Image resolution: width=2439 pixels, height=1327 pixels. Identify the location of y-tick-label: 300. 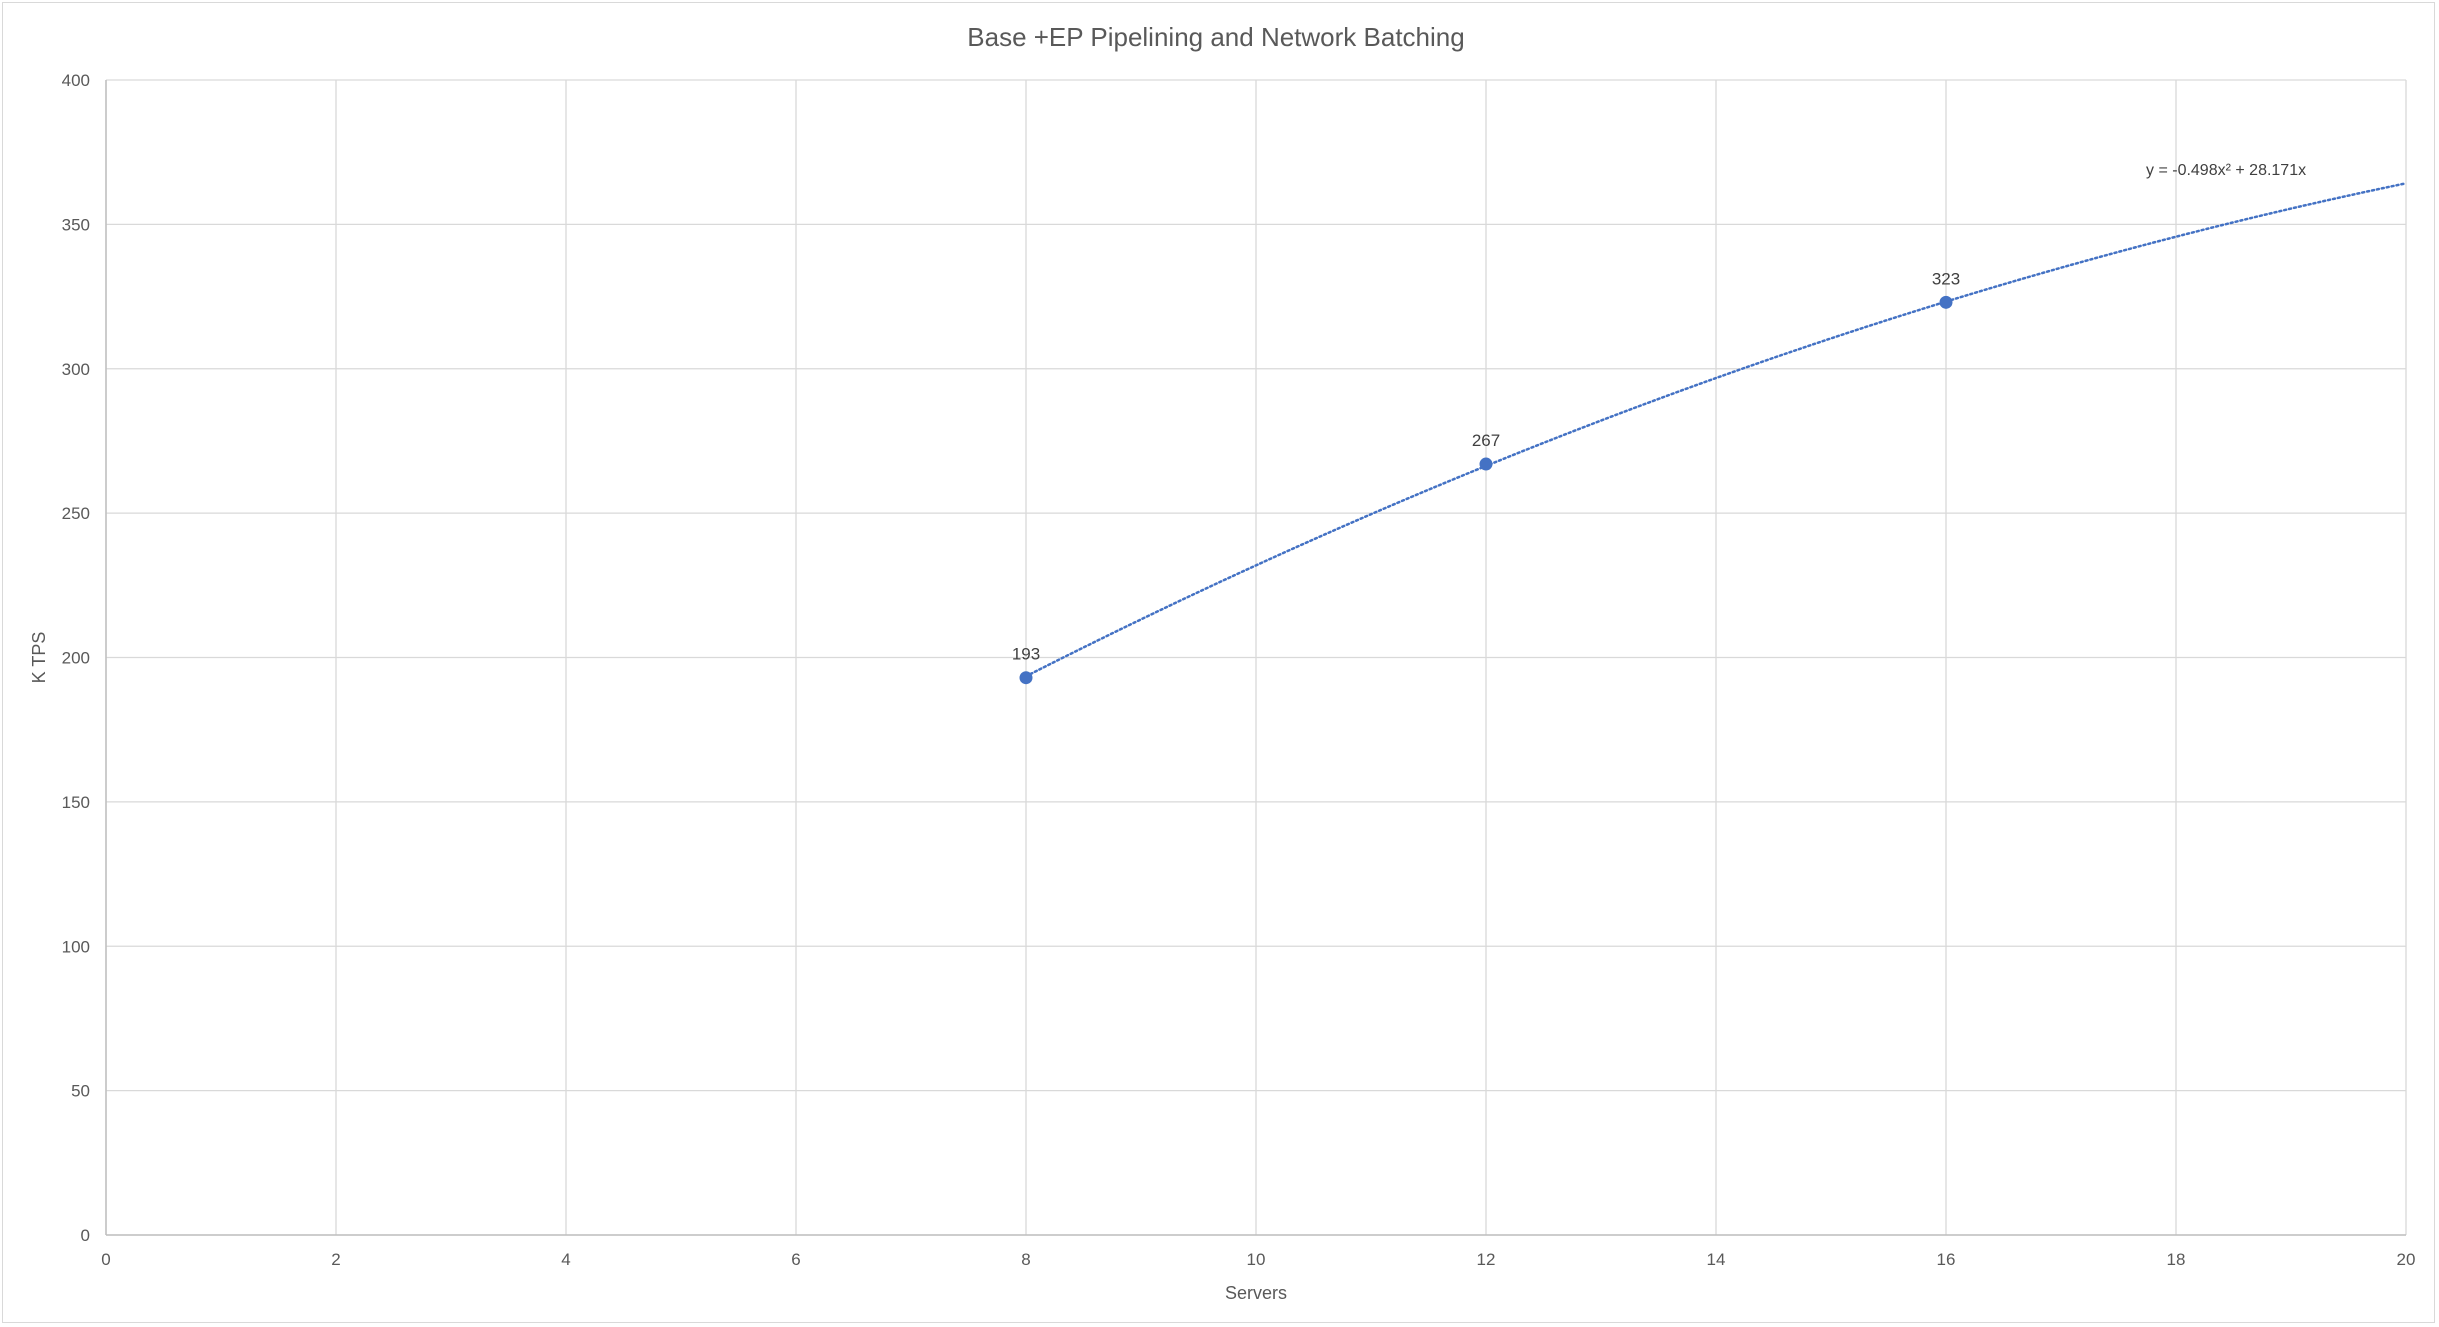
(76, 369).